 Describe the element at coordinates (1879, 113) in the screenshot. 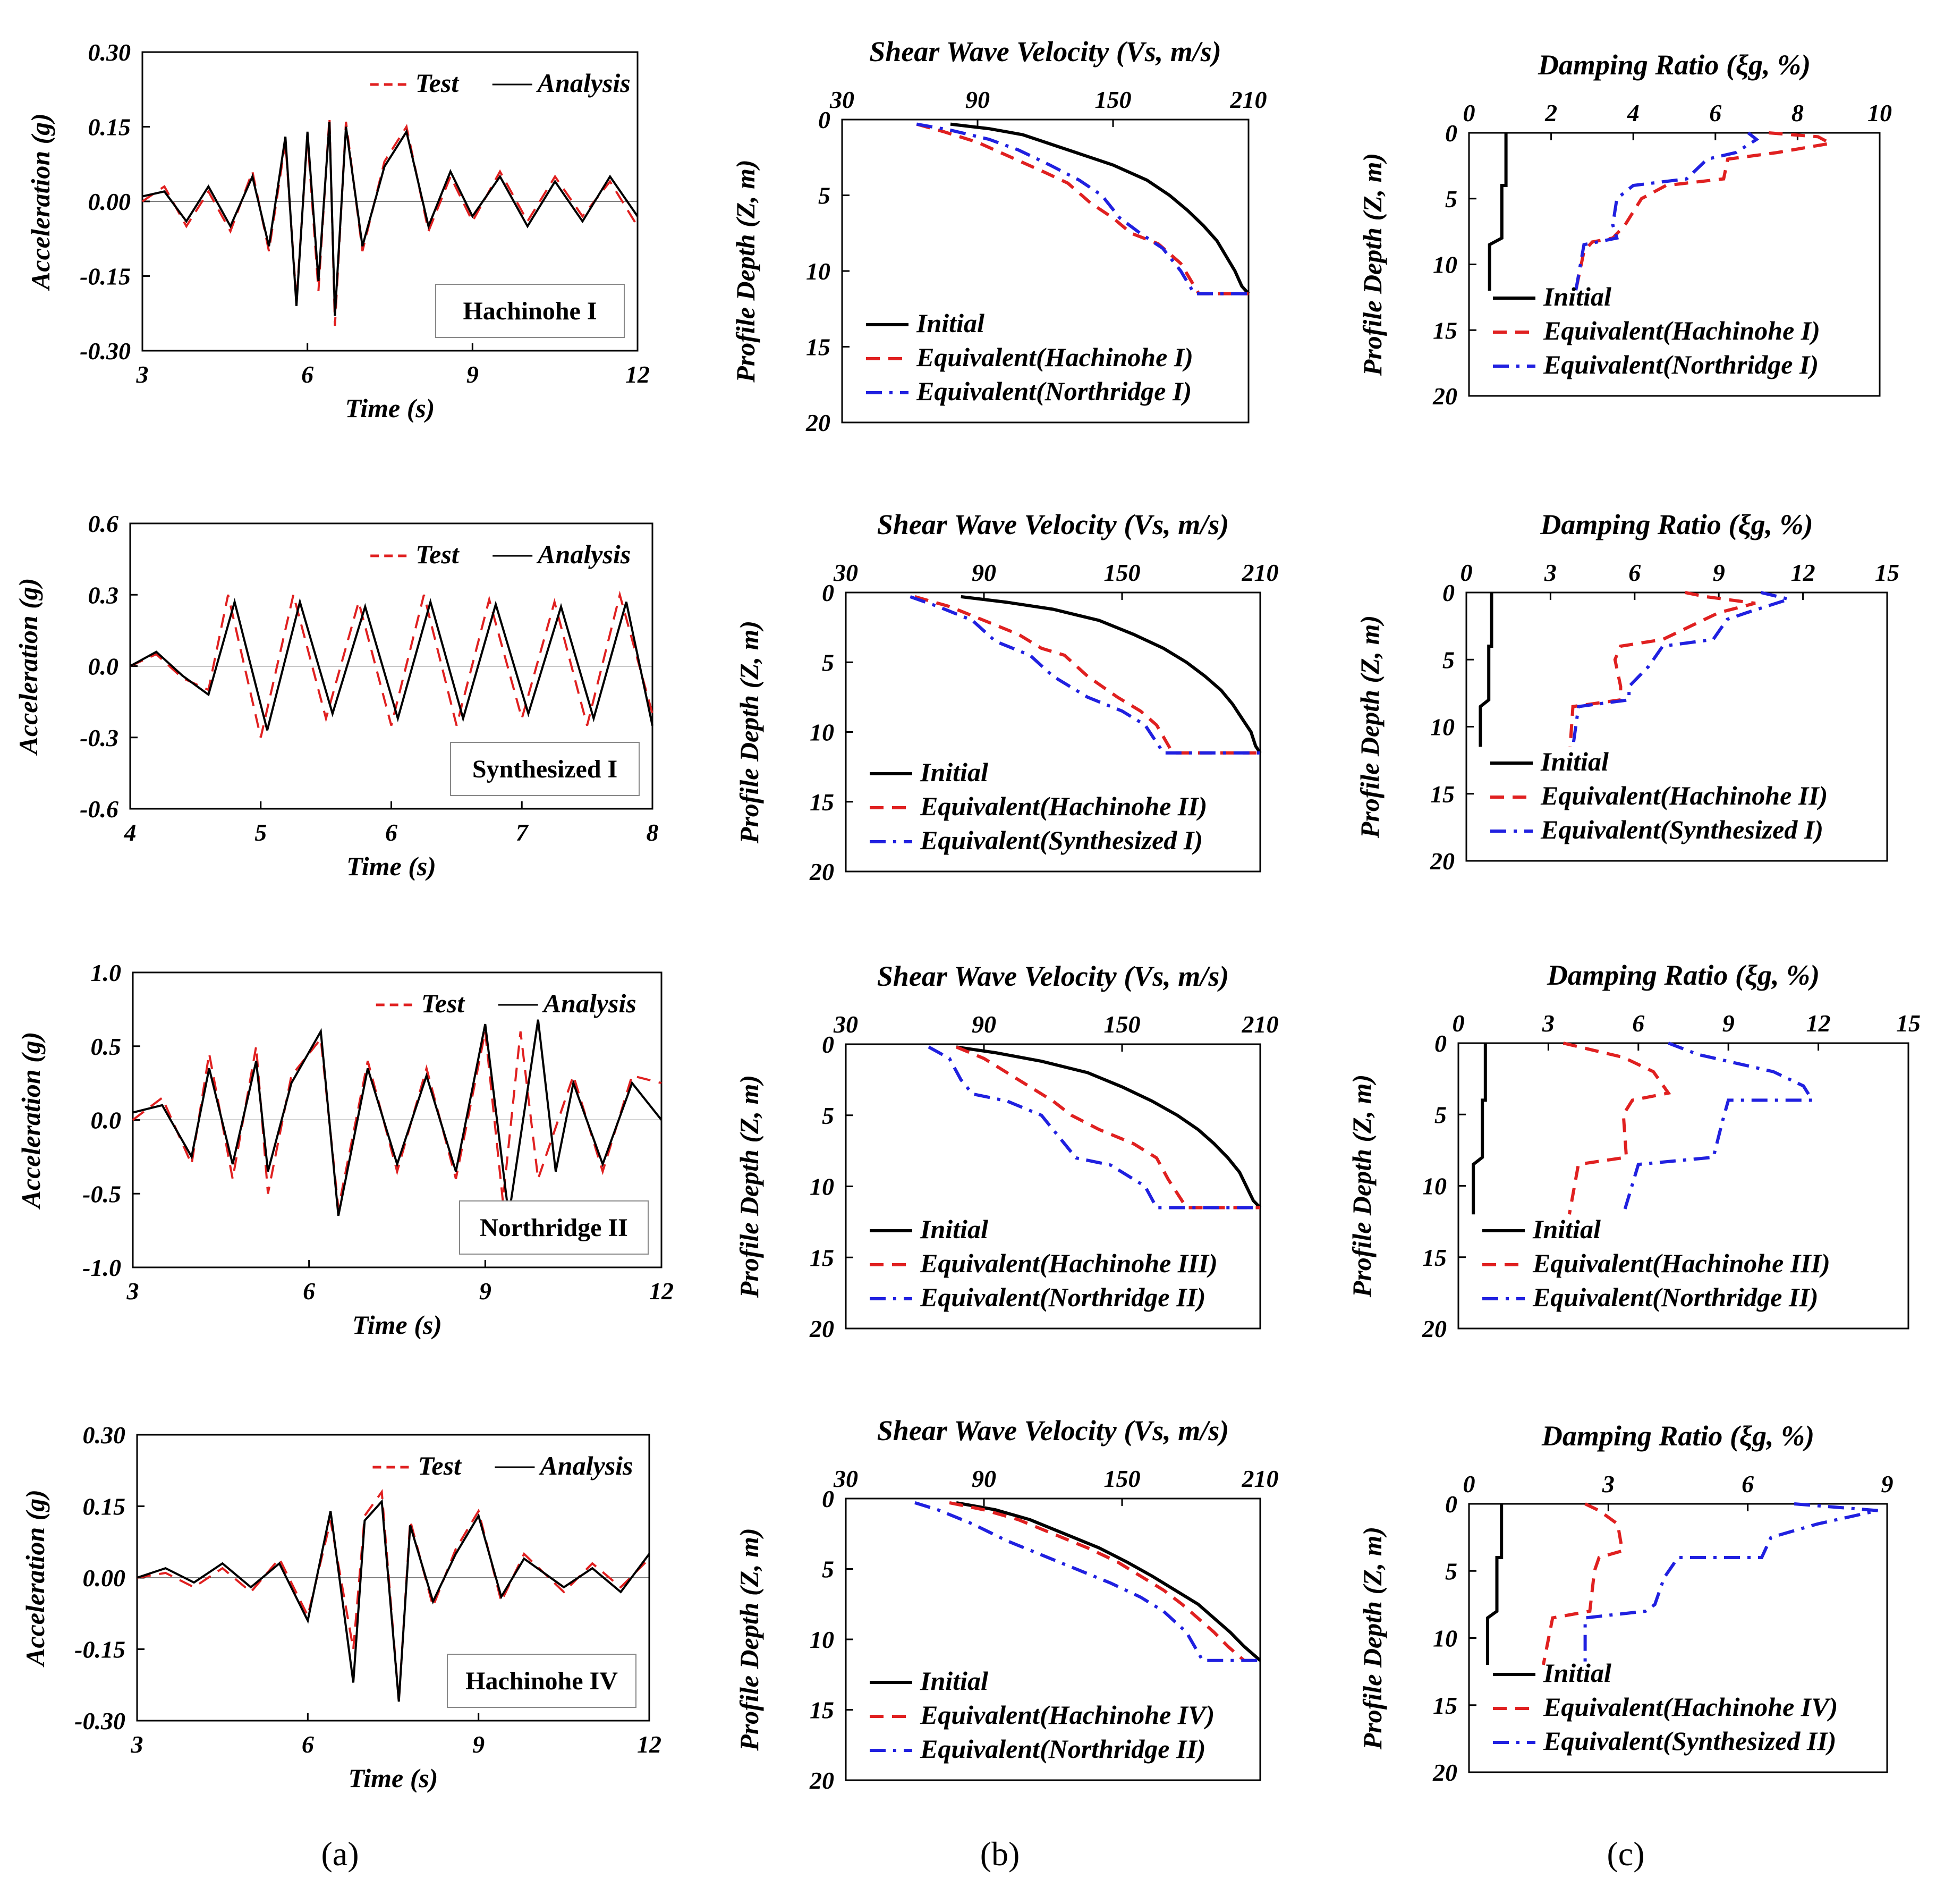

I see `x-tick-label: 10` at that location.